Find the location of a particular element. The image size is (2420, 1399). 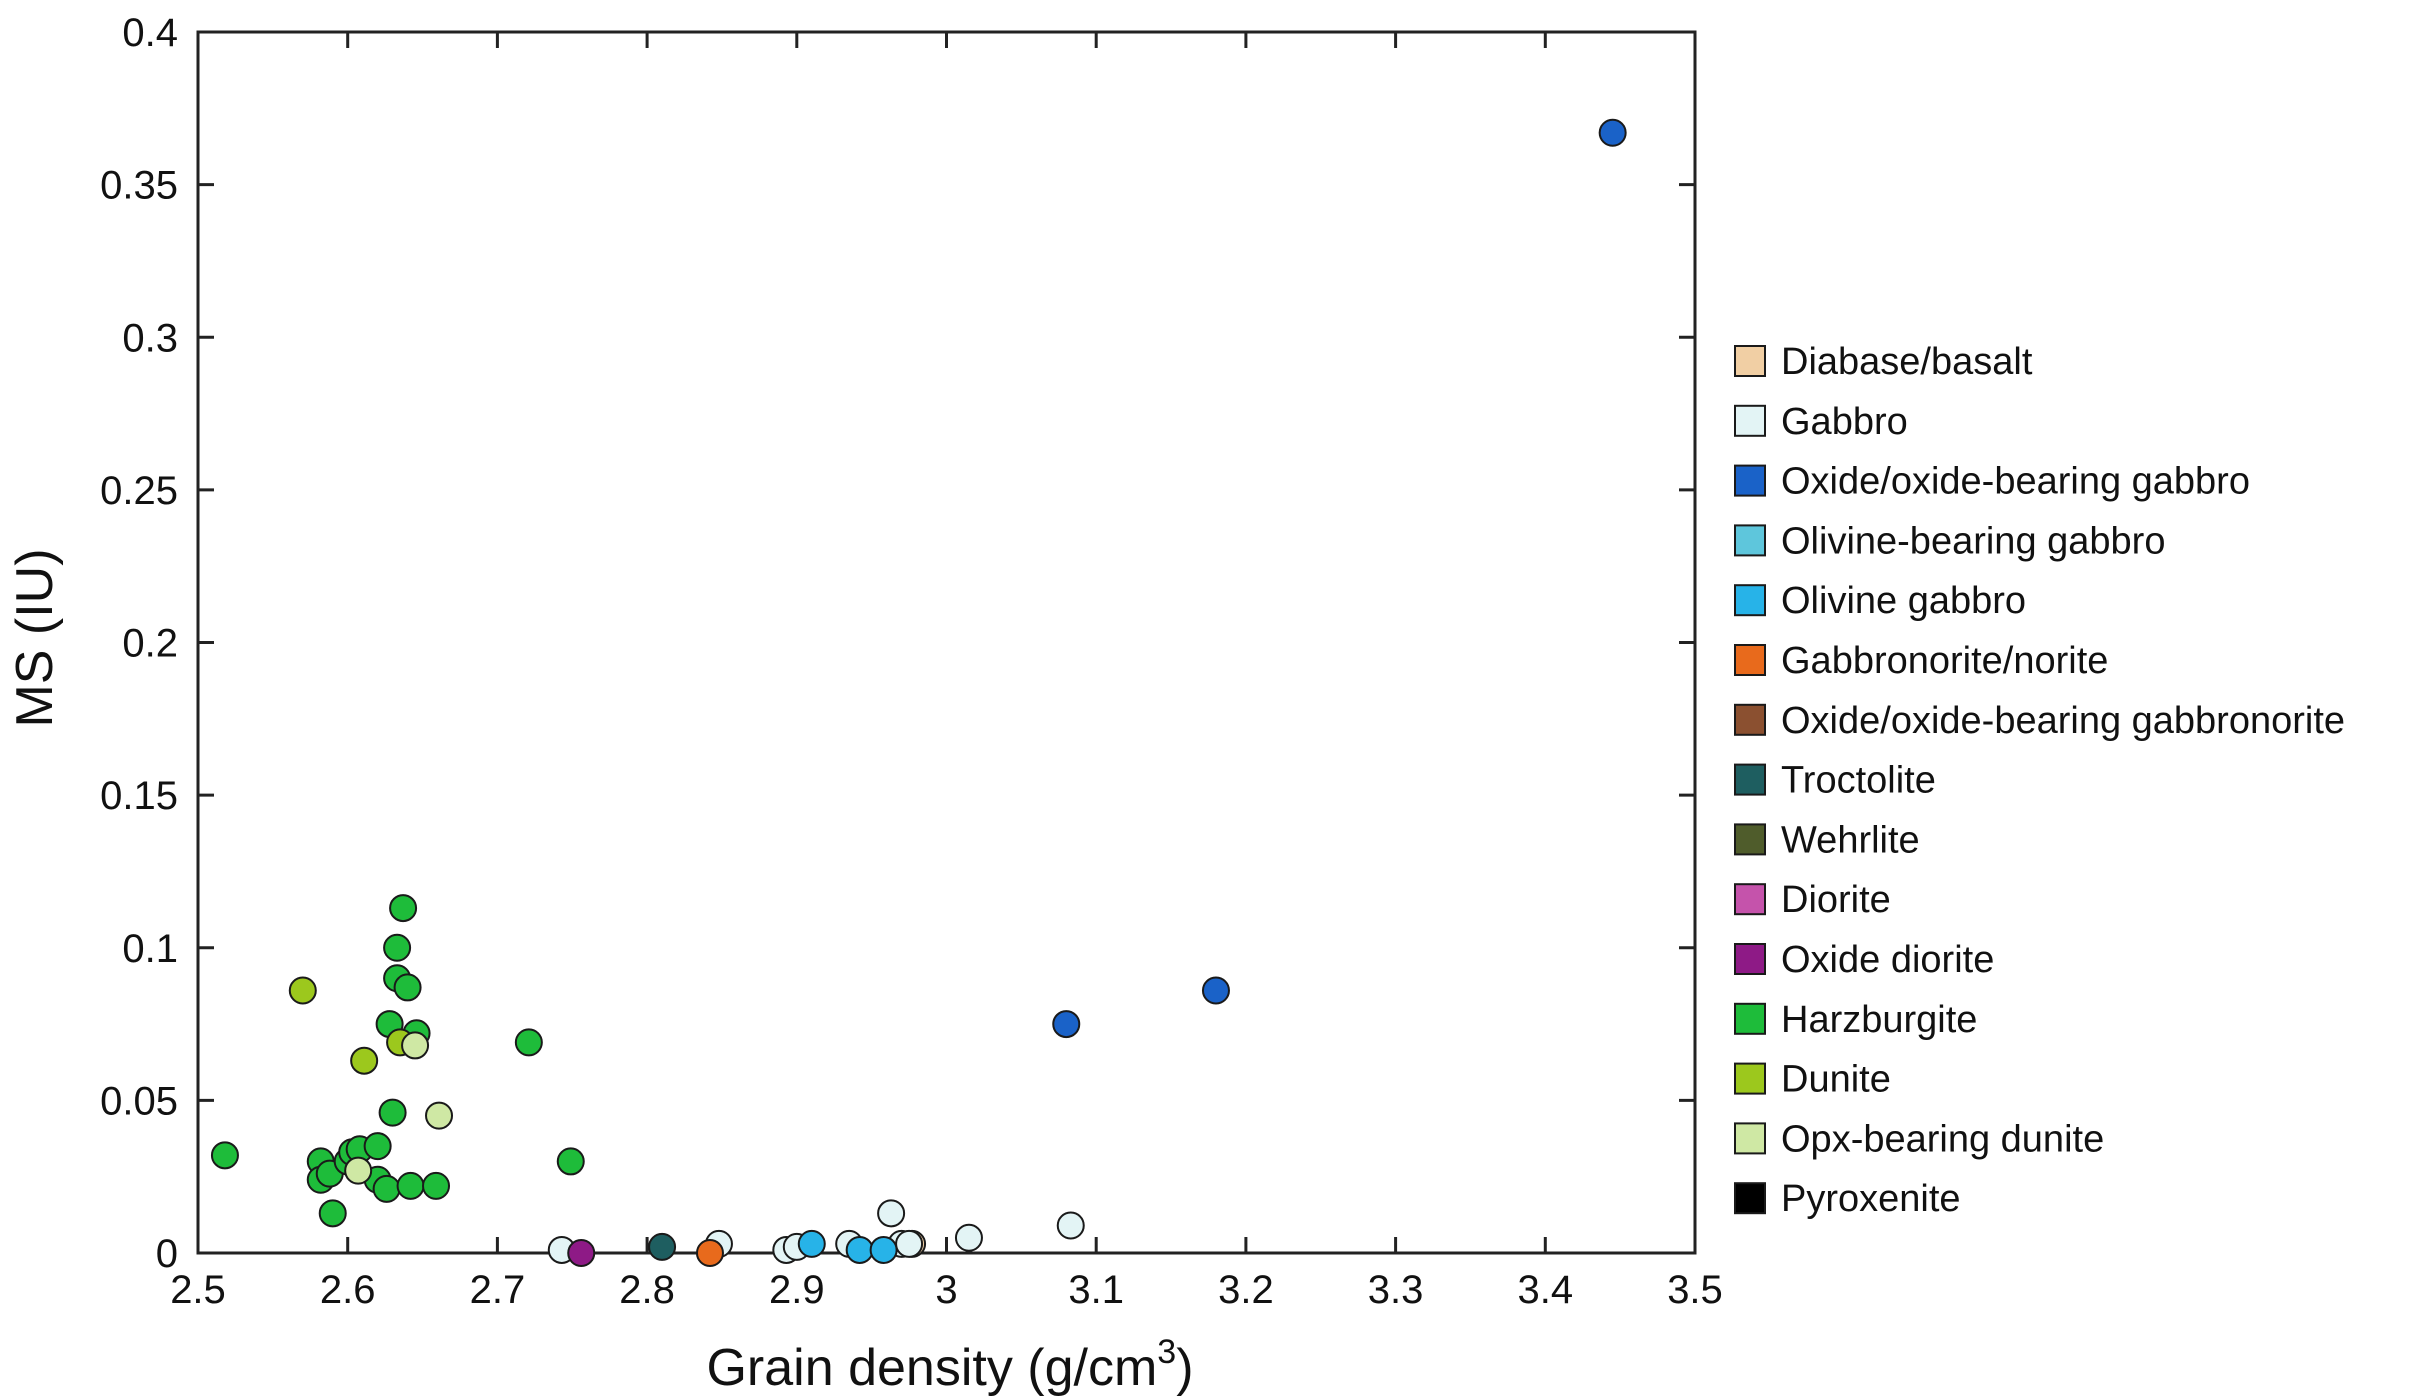

y-tick-label: 0 is located at coordinates (167, 1254).